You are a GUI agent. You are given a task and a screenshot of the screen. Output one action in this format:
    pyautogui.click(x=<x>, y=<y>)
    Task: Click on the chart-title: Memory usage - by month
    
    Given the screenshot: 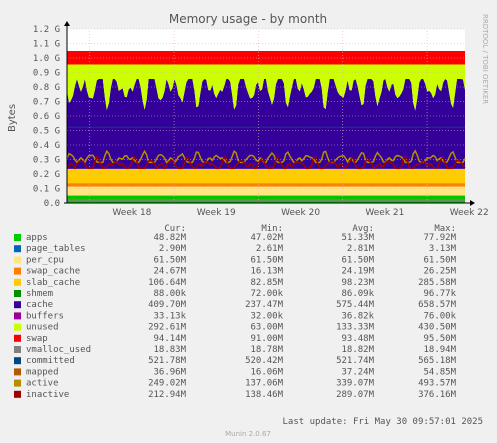 What is the action you would take?
    pyautogui.click(x=248, y=19)
    